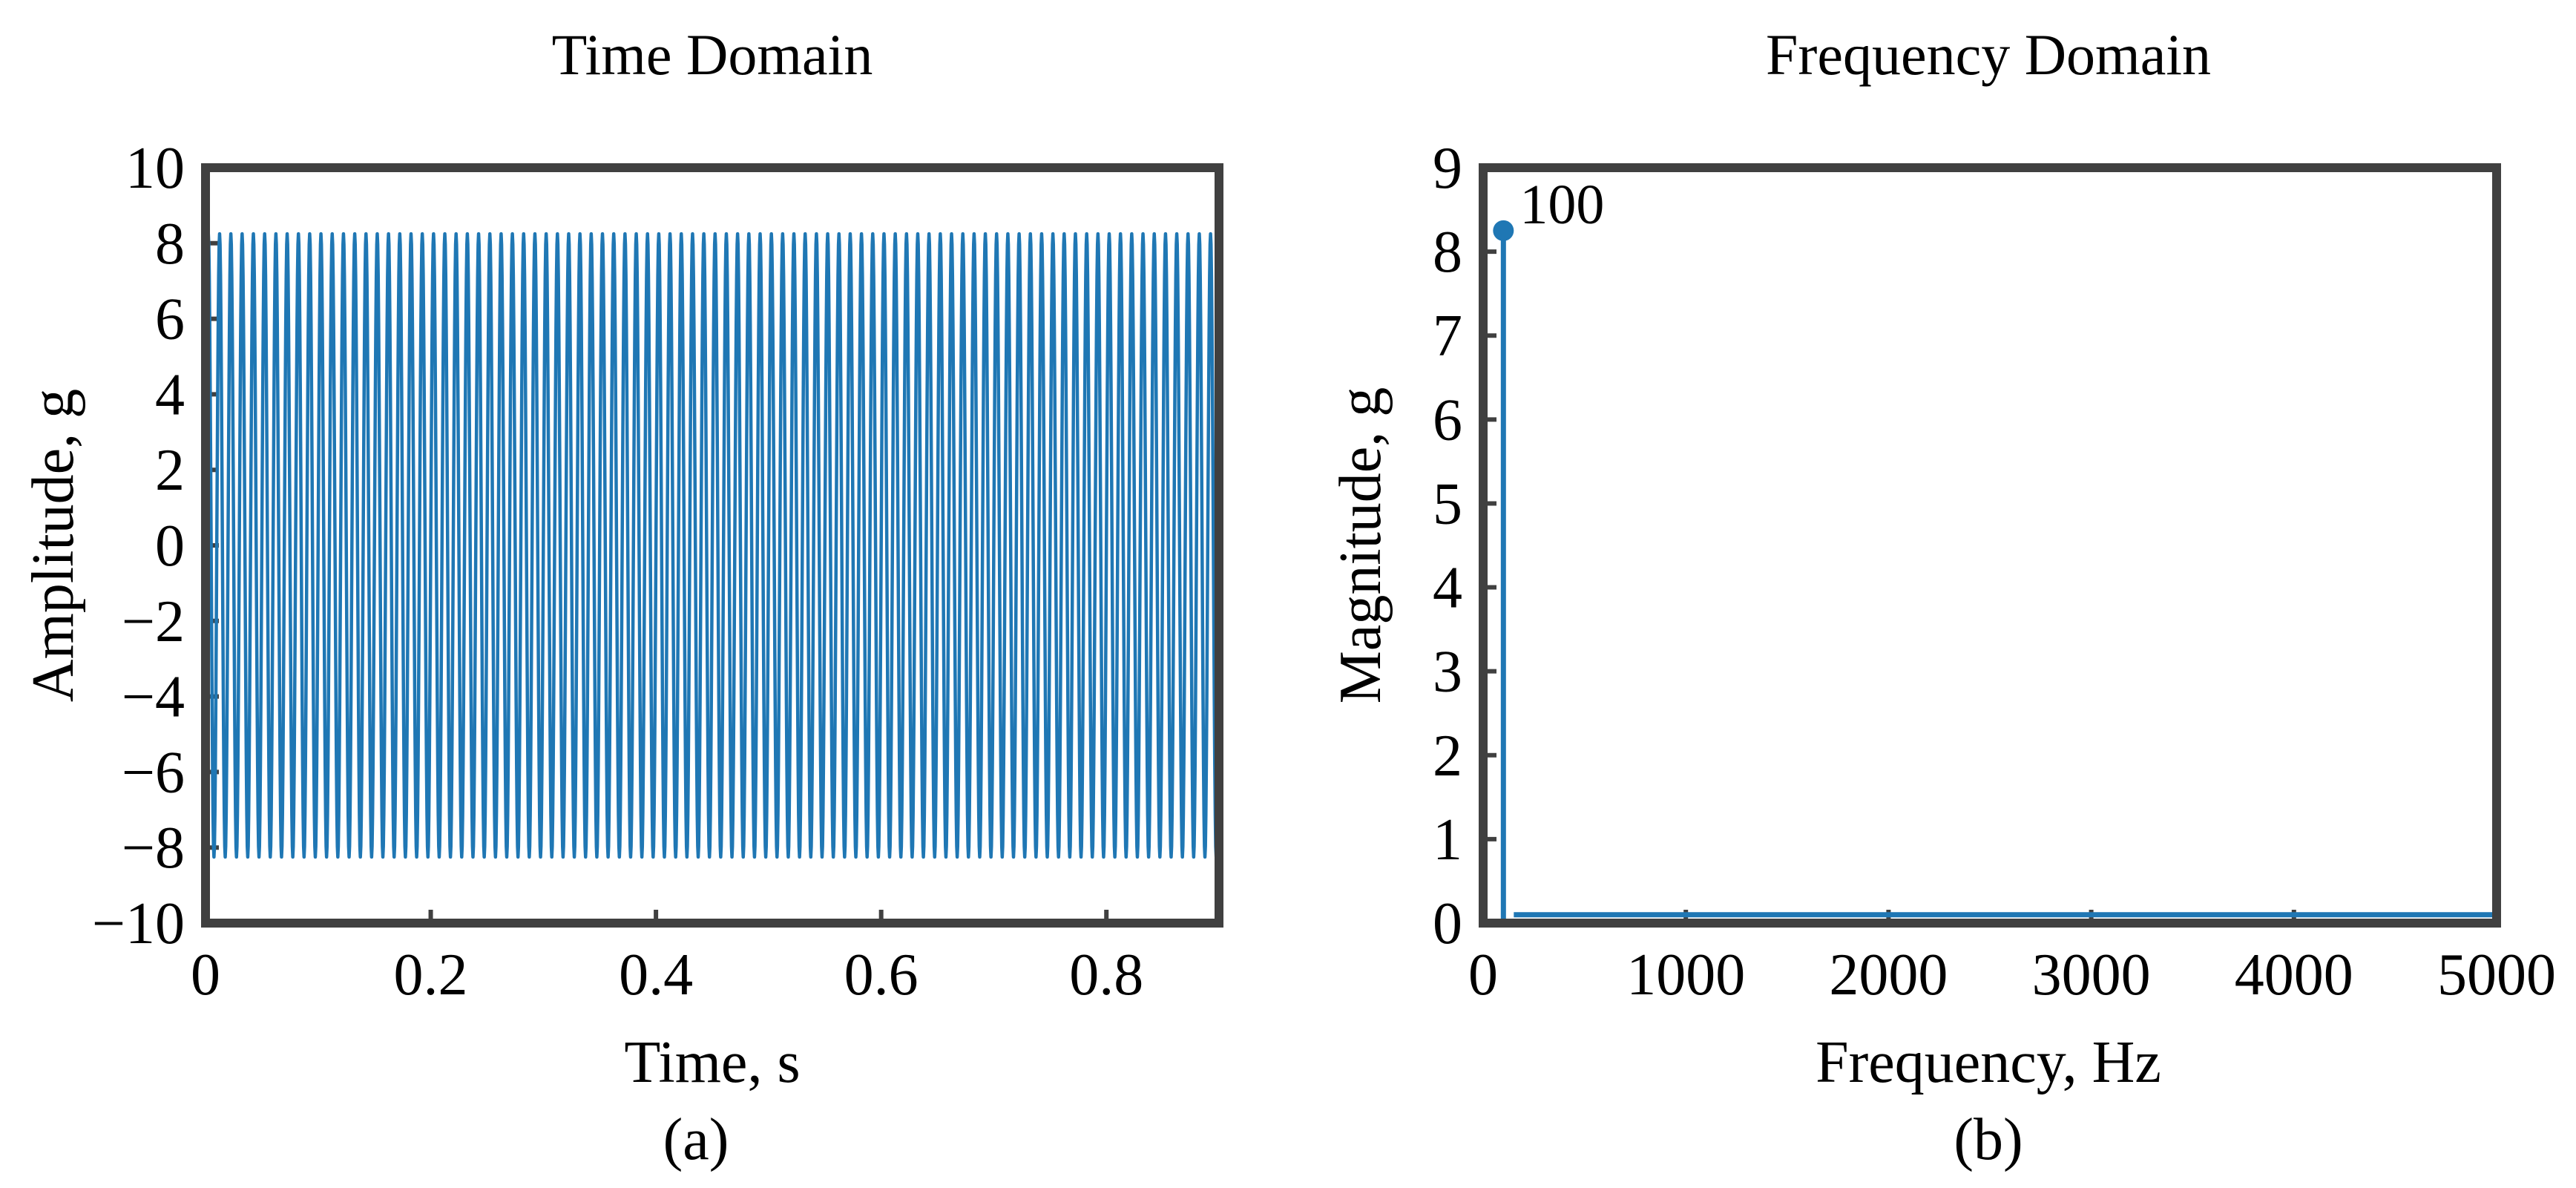 The width and height of the screenshot is (2576, 1188). What do you see at coordinates (170, 244) in the screenshot?
I see `time-domain-y-tick-label: 8` at bounding box center [170, 244].